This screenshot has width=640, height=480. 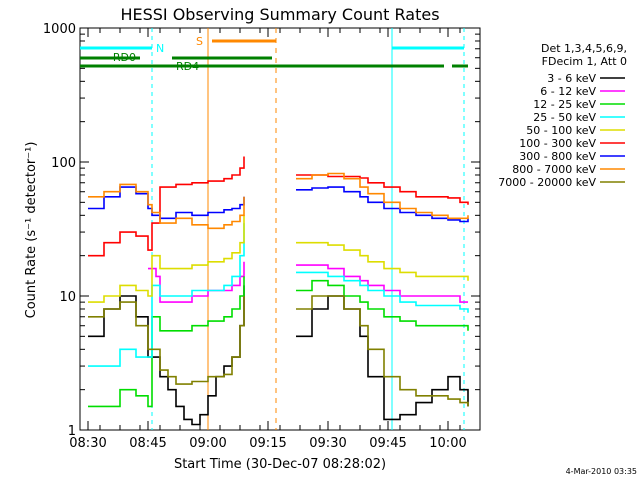 What do you see at coordinates (547, 182) in the screenshot?
I see `legend-label: 7000 - 20000 keV` at bounding box center [547, 182].